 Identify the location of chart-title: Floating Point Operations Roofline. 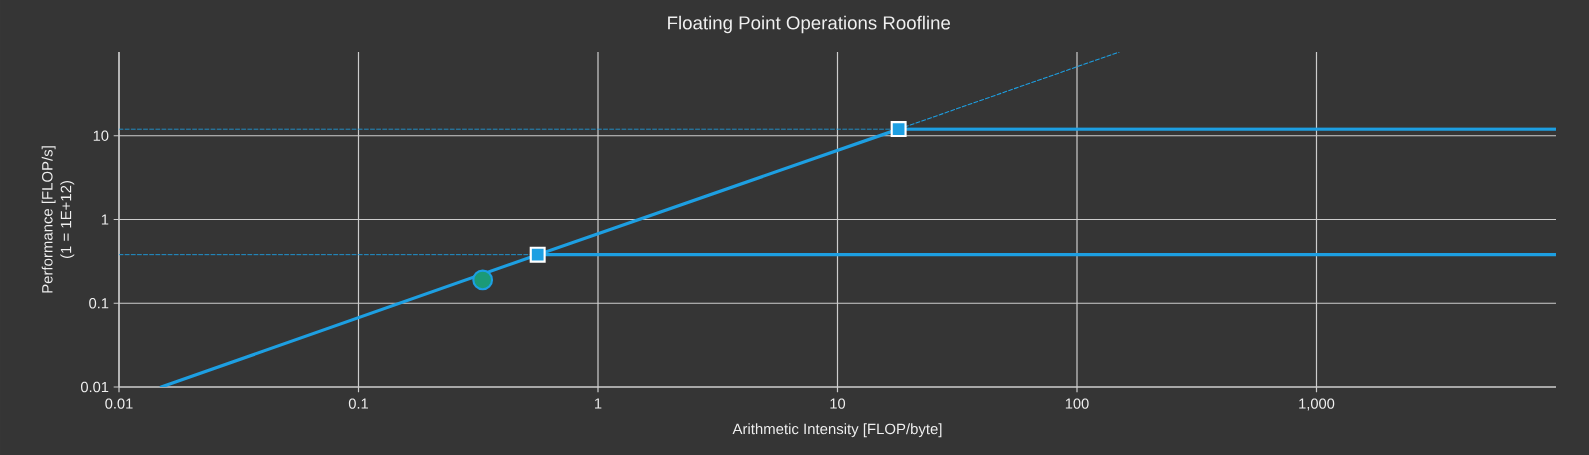
(809, 24).